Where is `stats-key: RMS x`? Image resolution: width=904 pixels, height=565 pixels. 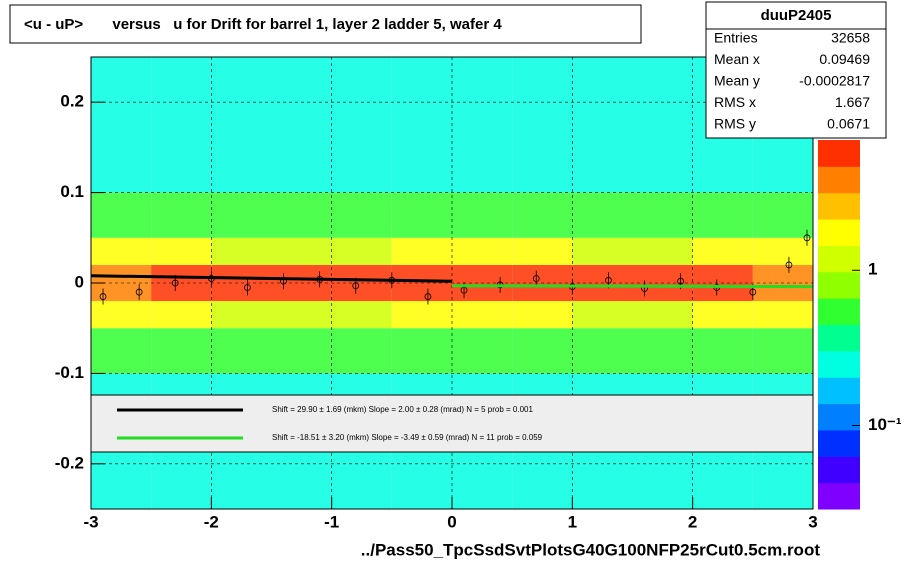
stats-key: RMS x is located at coordinates (735, 102).